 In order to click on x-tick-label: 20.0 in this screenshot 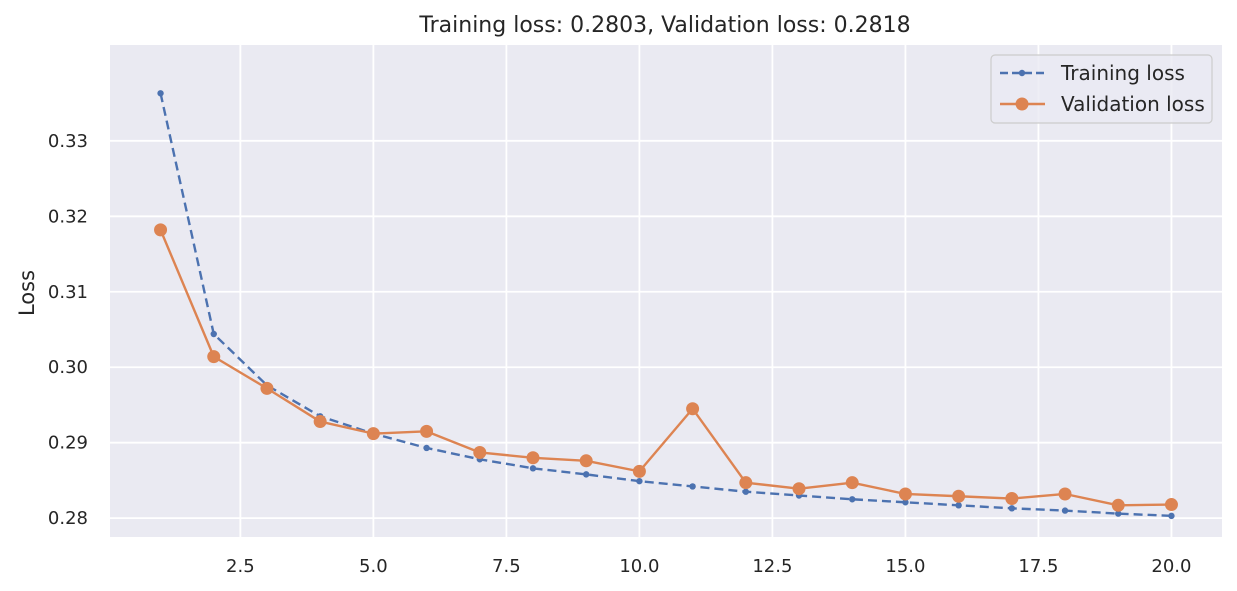, I will do `click(1171, 566)`.